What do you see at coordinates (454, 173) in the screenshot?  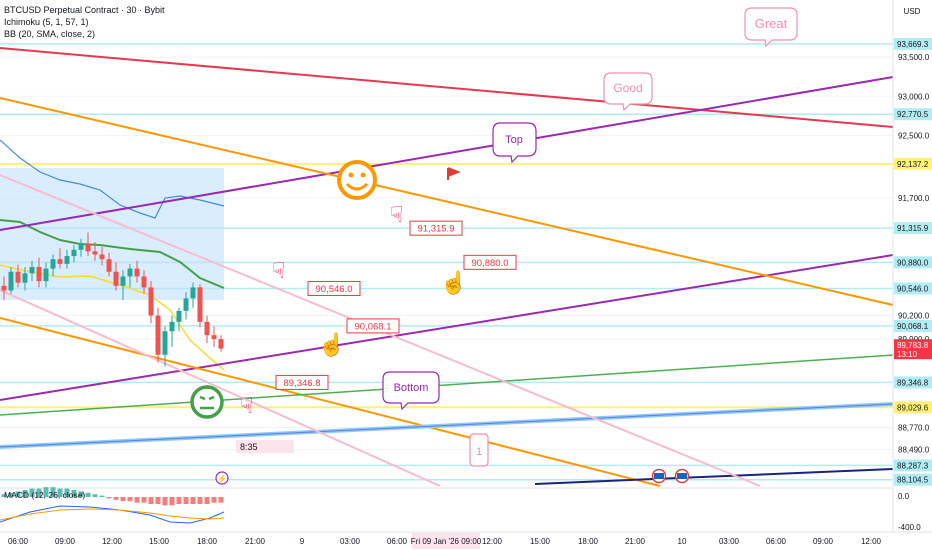 I see `red-flag-icon` at bounding box center [454, 173].